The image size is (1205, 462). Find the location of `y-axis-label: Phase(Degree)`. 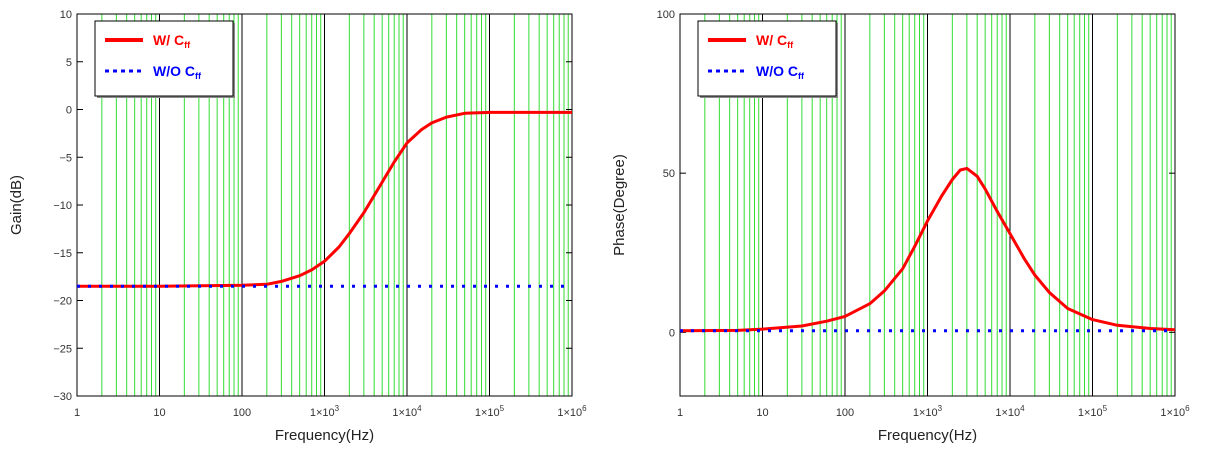

y-axis-label: Phase(Degree) is located at coordinates (619, 205).